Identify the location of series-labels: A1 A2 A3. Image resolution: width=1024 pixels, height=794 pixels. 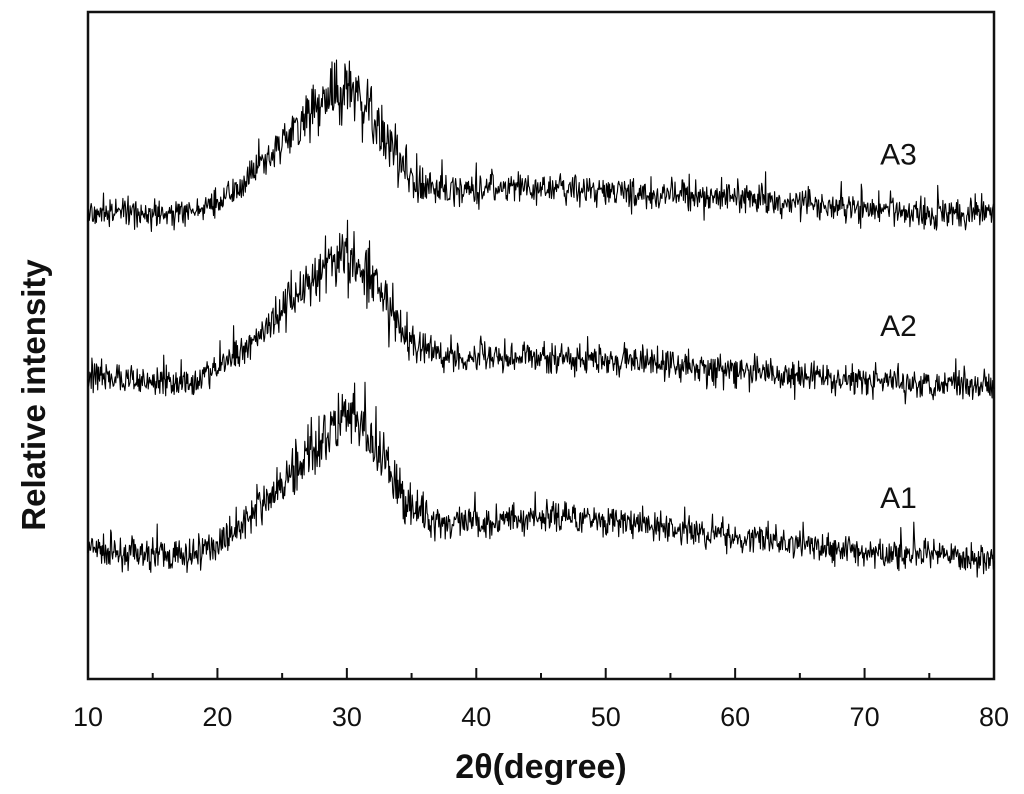
(898, 327).